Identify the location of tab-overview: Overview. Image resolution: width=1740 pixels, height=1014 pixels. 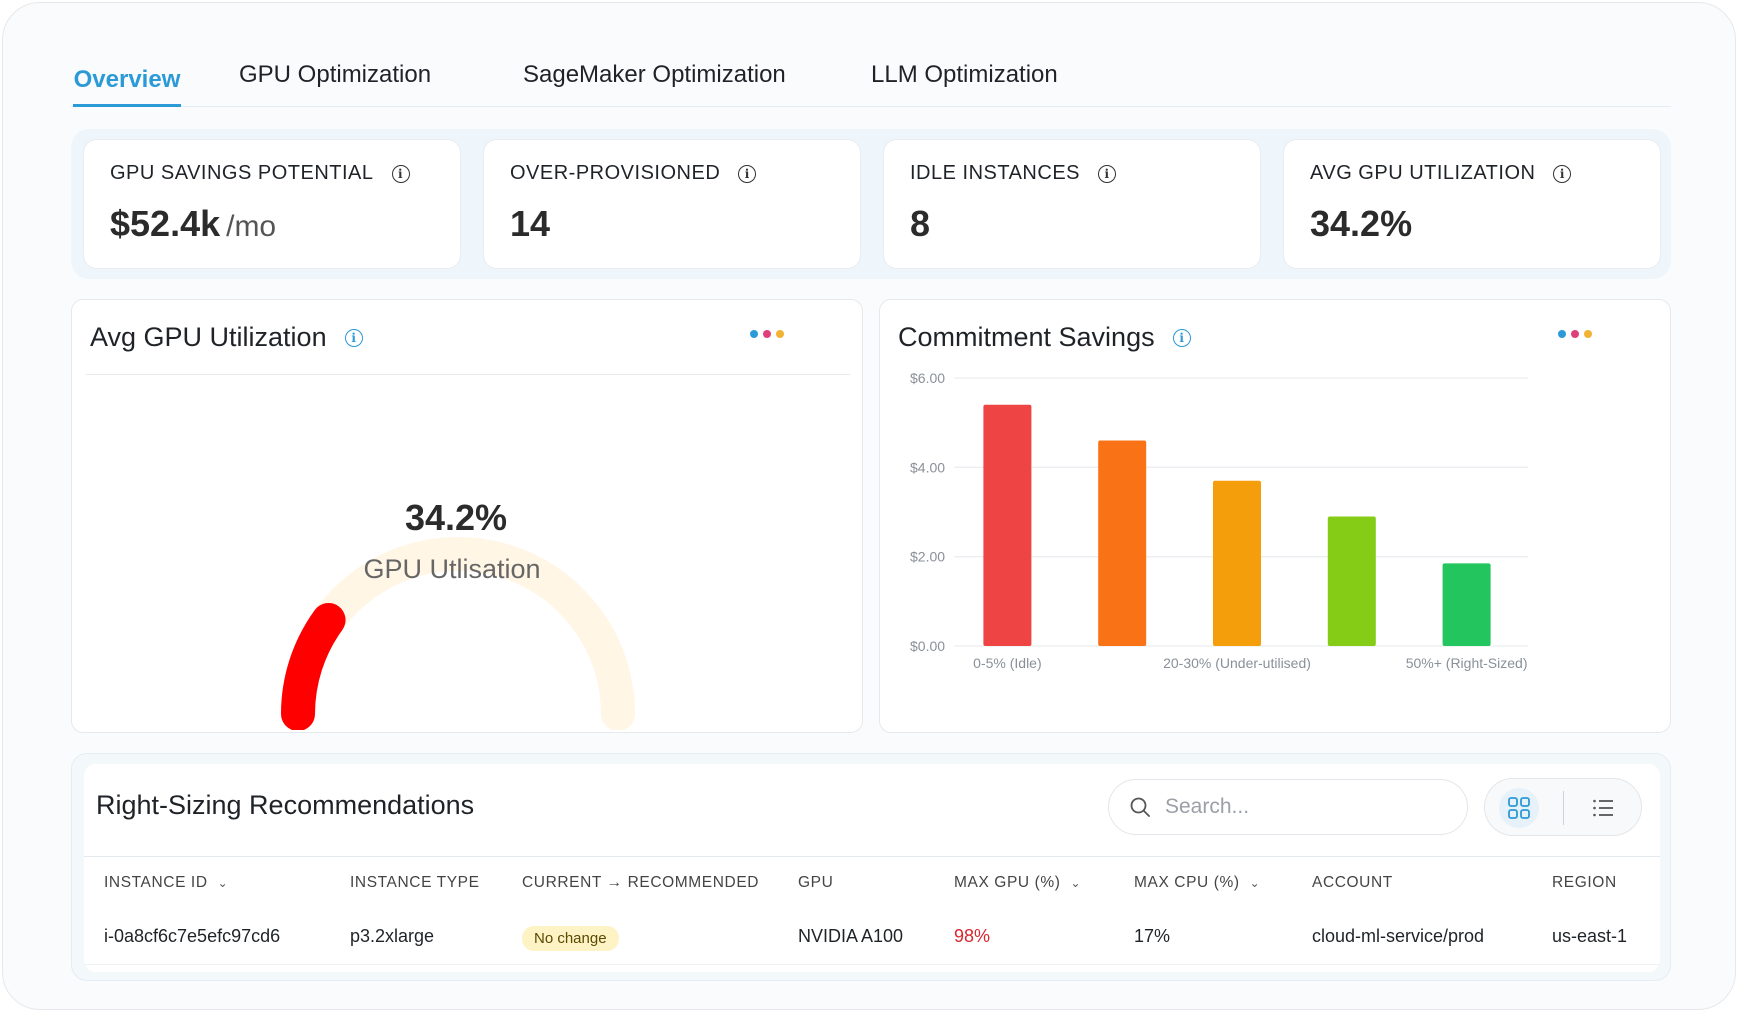
(127, 75).